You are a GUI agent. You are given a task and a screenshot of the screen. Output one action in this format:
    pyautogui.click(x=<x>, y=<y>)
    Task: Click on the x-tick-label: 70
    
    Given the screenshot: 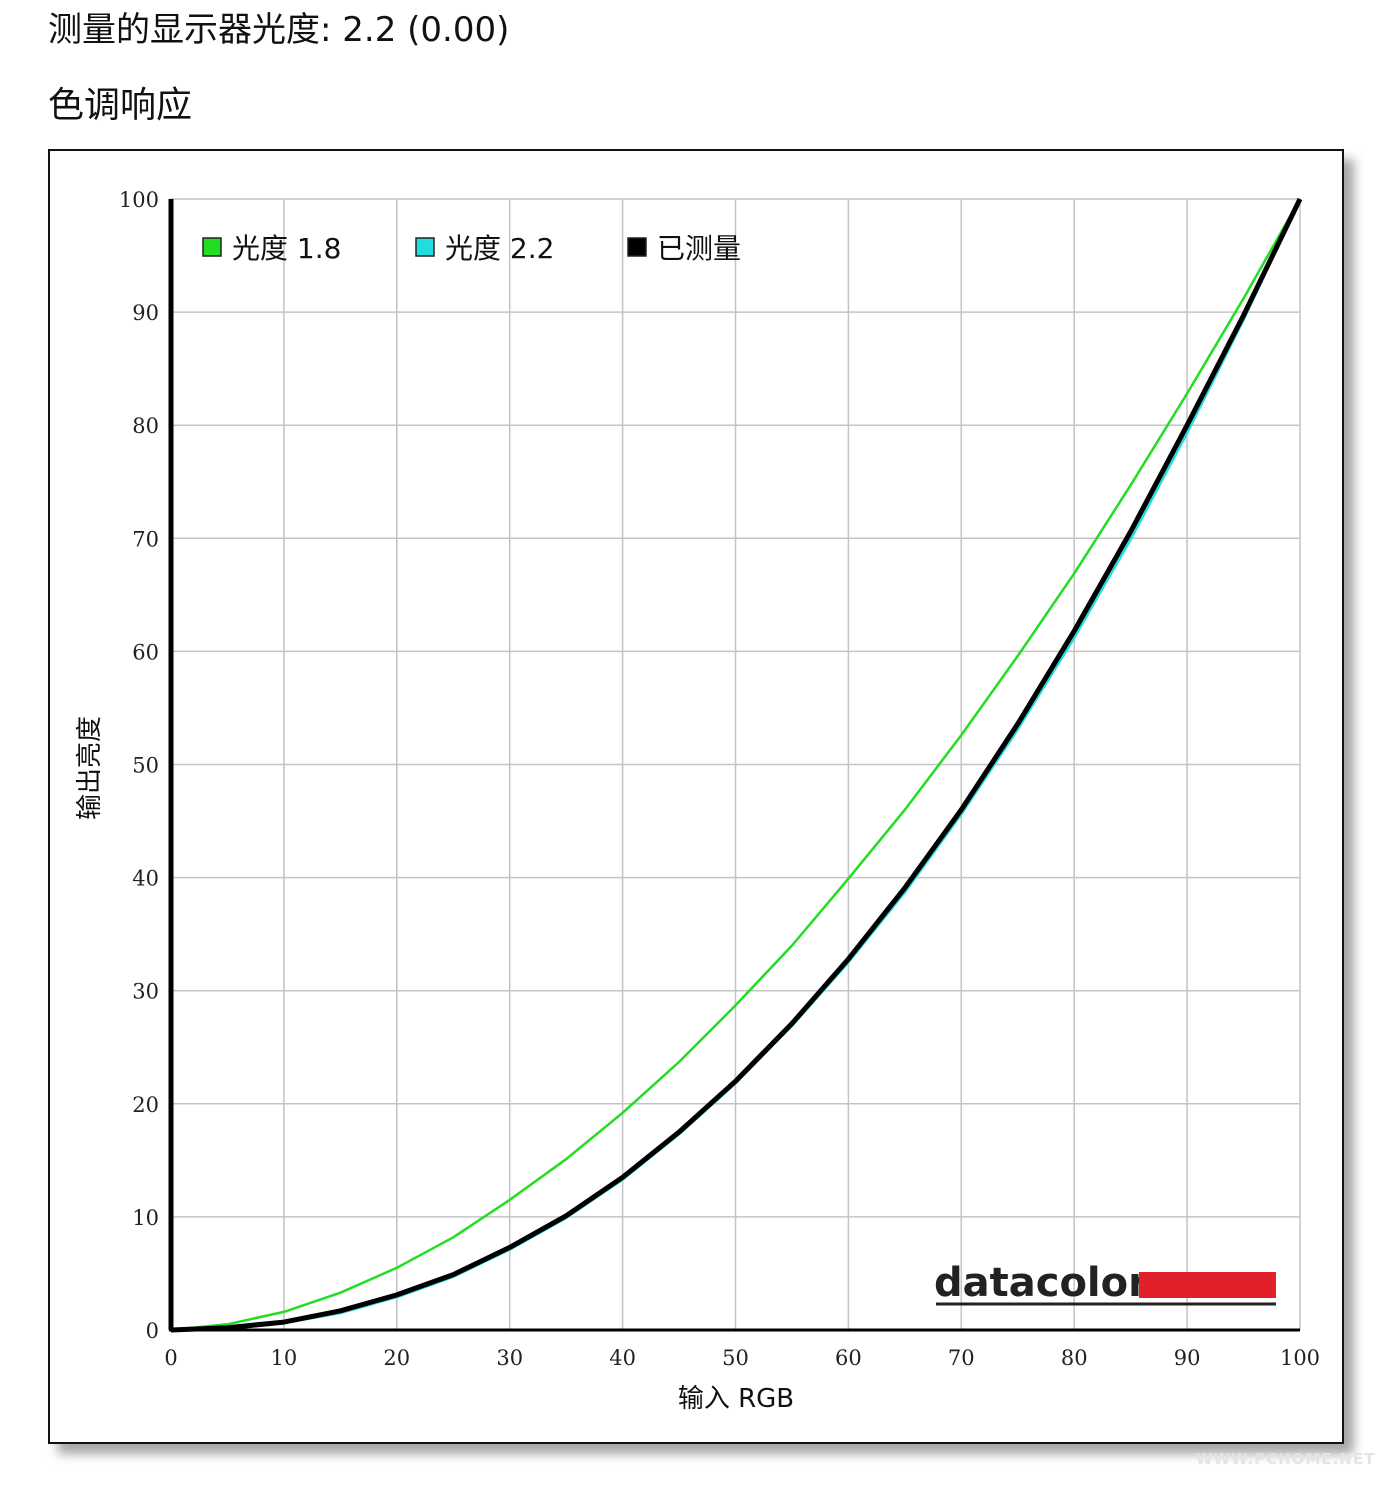 What is the action you would take?
    pyautogui.click(x=961, y=1358)
    